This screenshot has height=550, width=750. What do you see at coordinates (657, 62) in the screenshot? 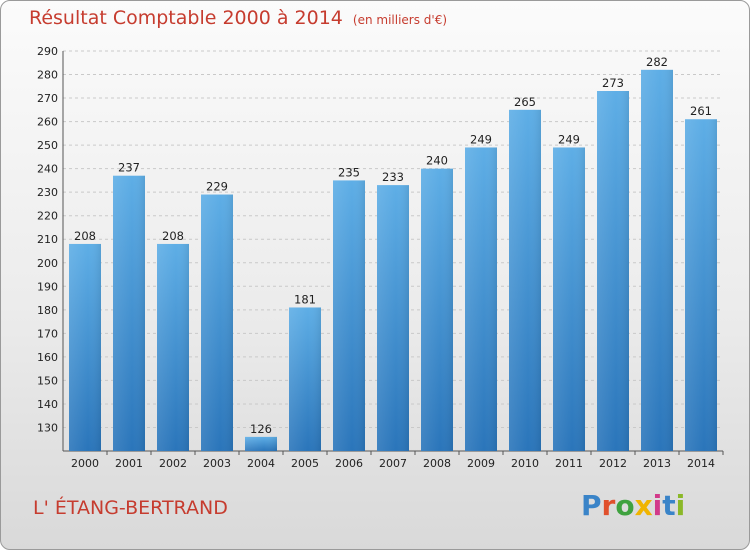
I see `bar-value-label: 282` at bounding box center [657, 62].